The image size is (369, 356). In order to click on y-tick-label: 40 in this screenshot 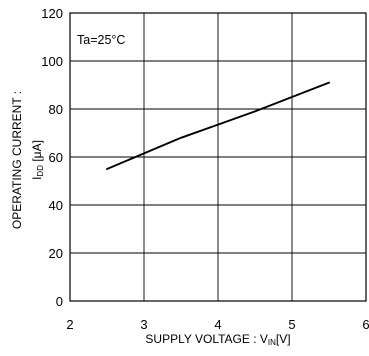, I will do `click(56, 205)`.